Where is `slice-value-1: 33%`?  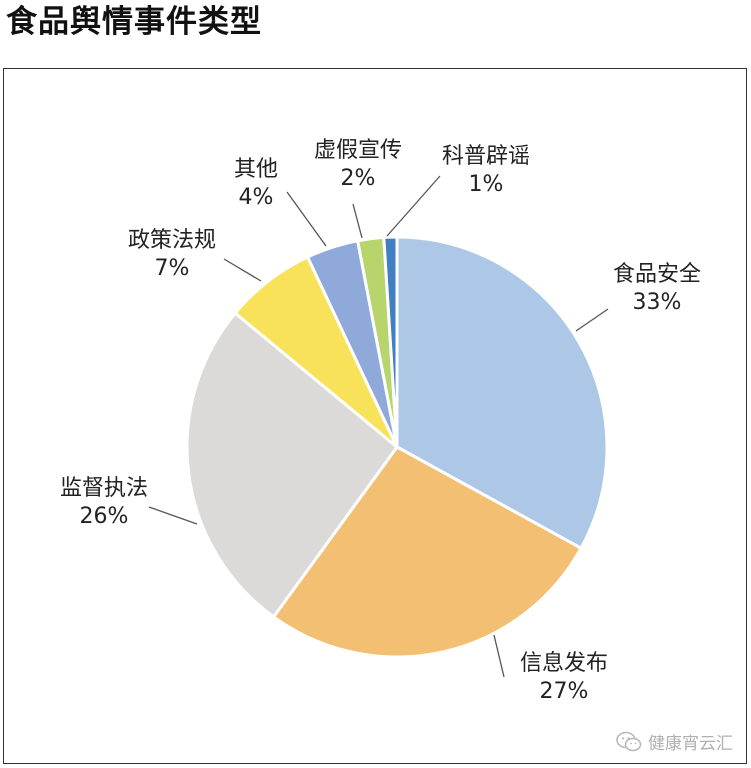
slice-value-1: 33% is located at coordinates (657, 302).